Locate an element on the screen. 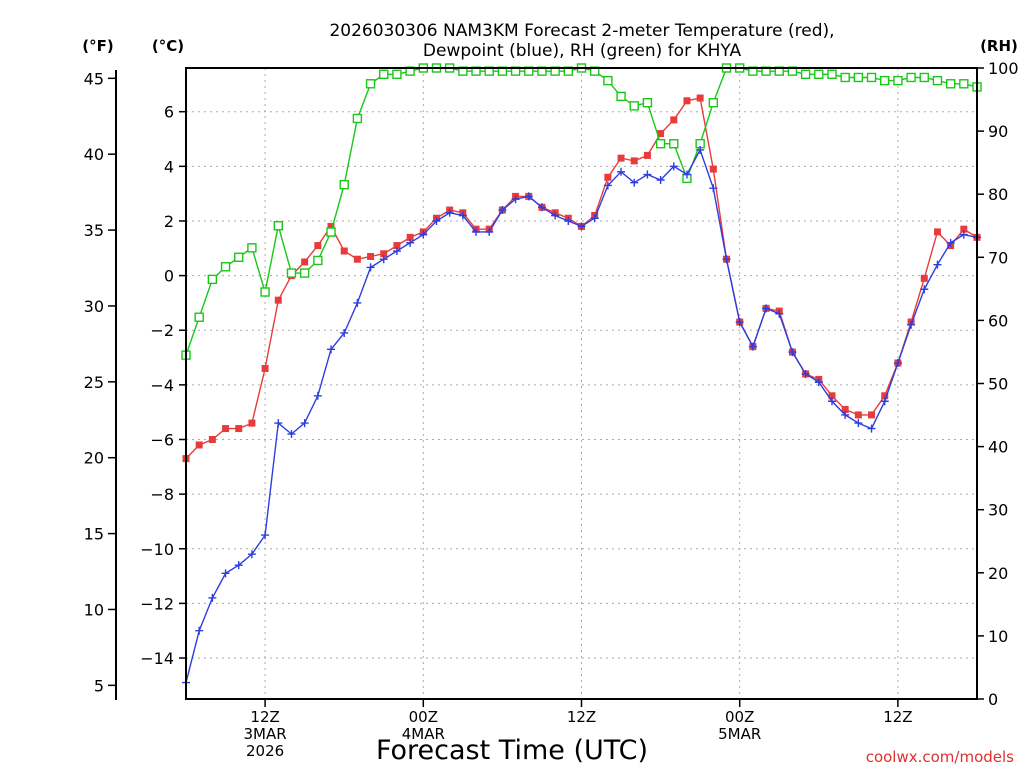 This screenshot has height=768, width=1024. rh-tick-label: 80 is located at coordinates (998, 194).